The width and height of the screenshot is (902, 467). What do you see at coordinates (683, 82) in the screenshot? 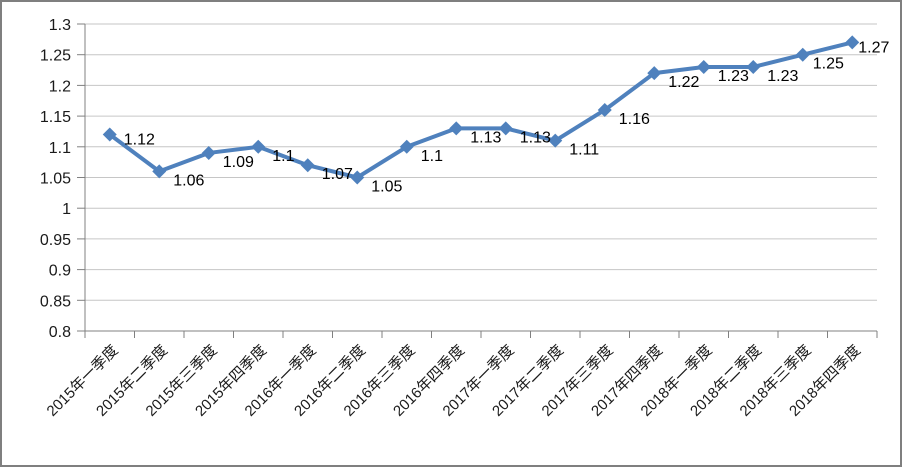
I see `data-label: 1.22` at bounding box center [683, 82].